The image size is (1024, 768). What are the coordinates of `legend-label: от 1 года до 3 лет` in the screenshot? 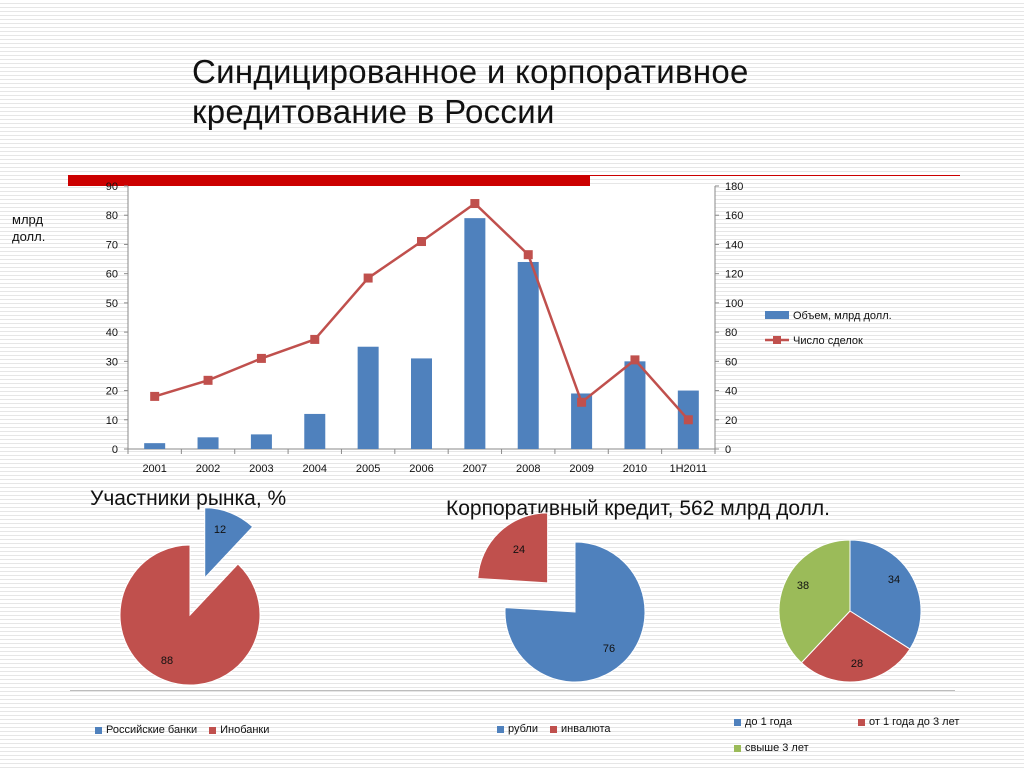 It's located at (914, 722).